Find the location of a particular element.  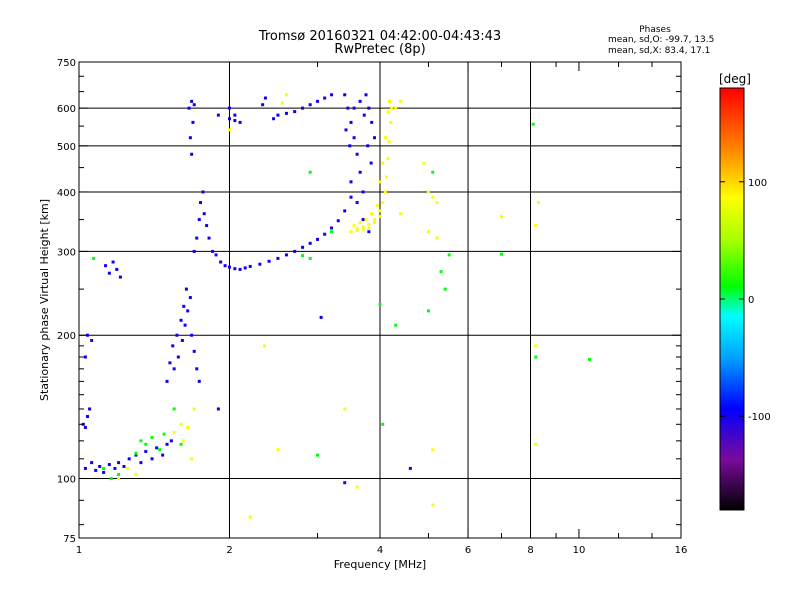

y-tick-label: 400 is located at coordinates (66, 193).